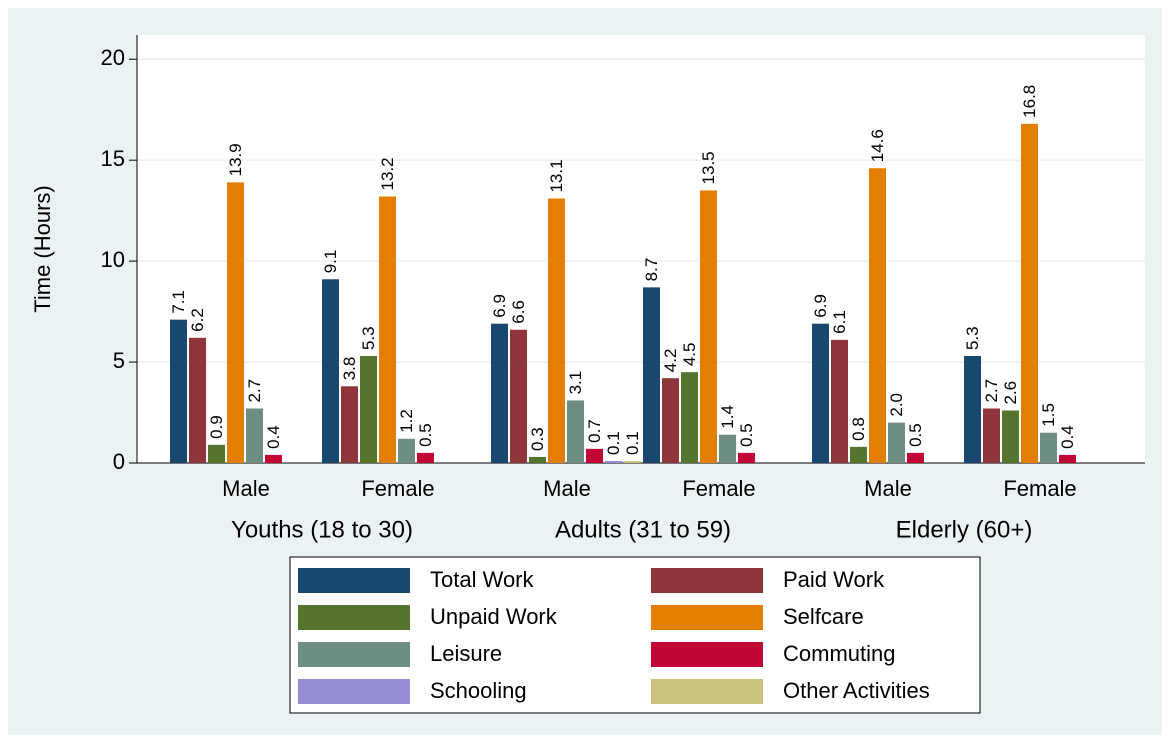 The height and width of the screenshot is (743, 1170). Describe the element at coordinates (494, 616) in the screenshot. I see `legend-label: Unpaid Work` at that location.